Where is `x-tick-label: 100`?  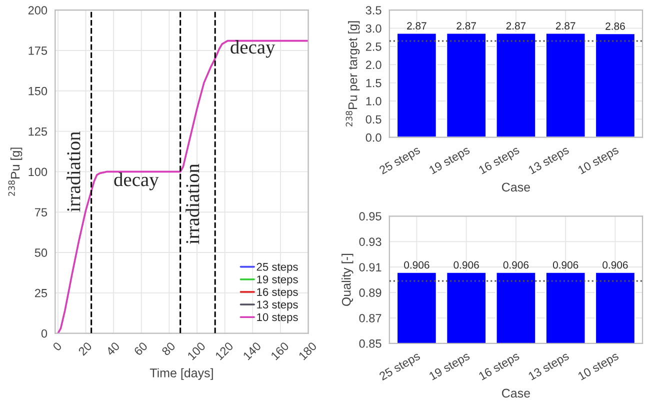 x-tick-label: 100 is located at coordinates (196, 350).